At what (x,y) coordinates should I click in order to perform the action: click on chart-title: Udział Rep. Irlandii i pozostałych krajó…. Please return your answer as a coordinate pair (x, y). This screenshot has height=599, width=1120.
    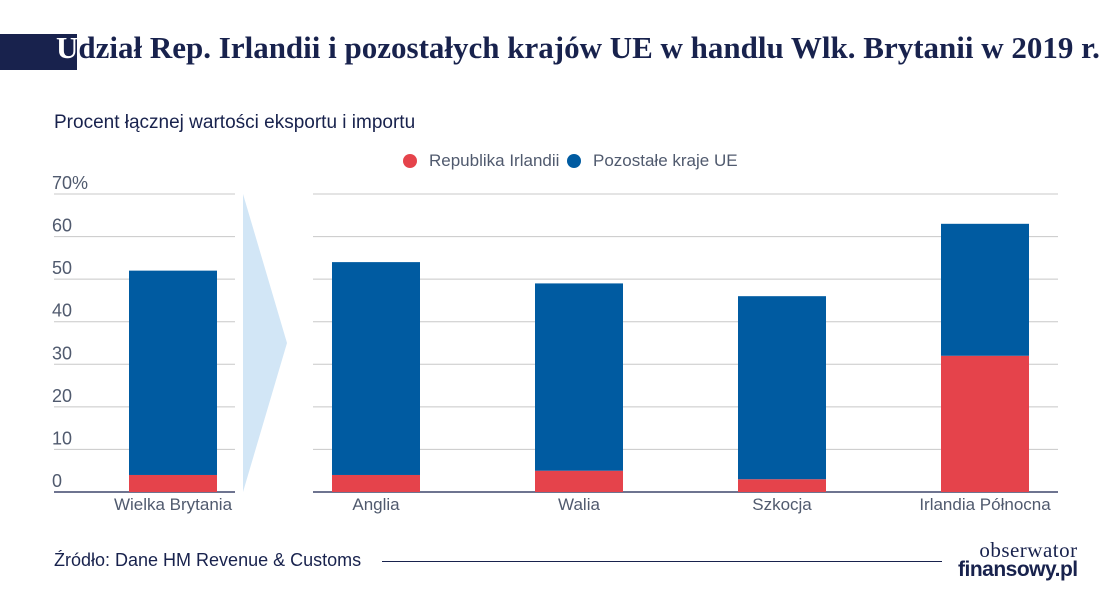
    Looking at the image, I should click on (578, 48).